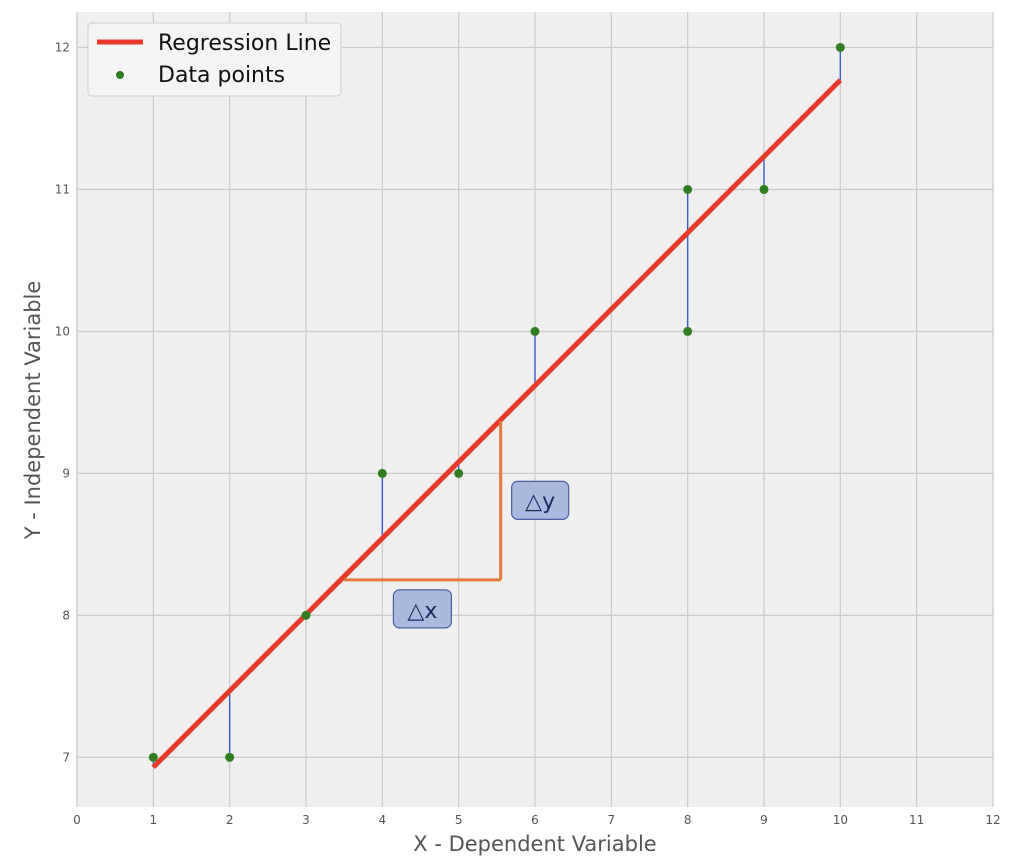  I want to click on legend-datapoint-label: Data points, so click(221, 75).